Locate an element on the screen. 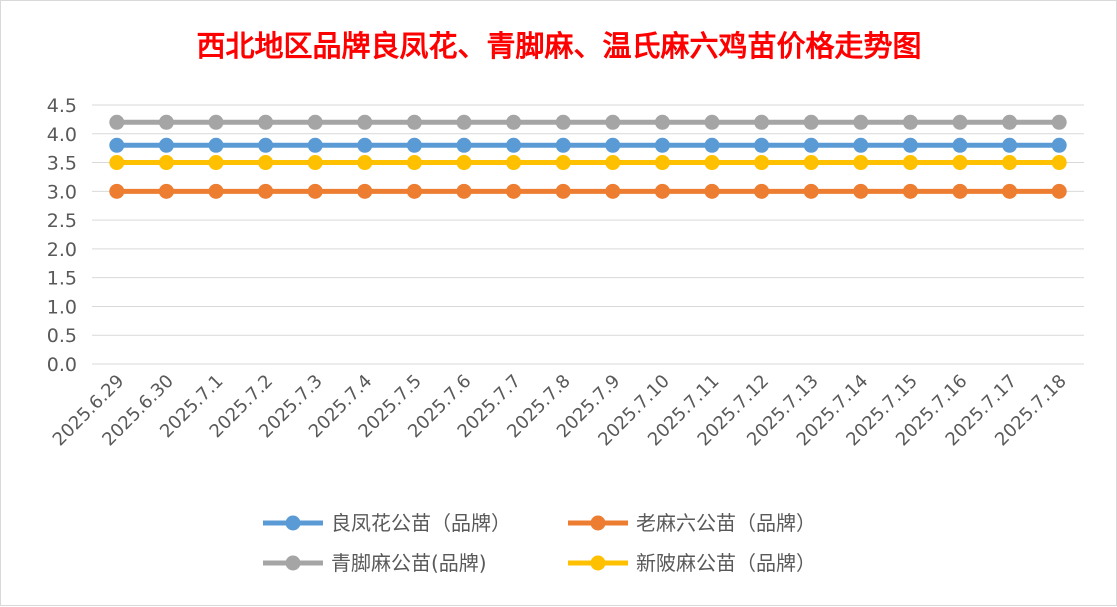 The width and height of the screenshot is (1117, 607). y-tick-label: 4.0 is located at coordinates (62, 135).